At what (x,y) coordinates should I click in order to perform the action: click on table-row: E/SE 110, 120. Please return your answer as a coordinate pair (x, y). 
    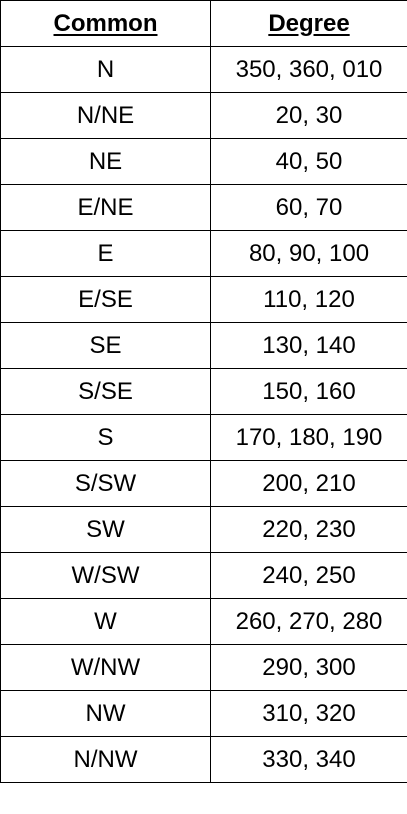
    Looking at the image, I should click on (203, 299).